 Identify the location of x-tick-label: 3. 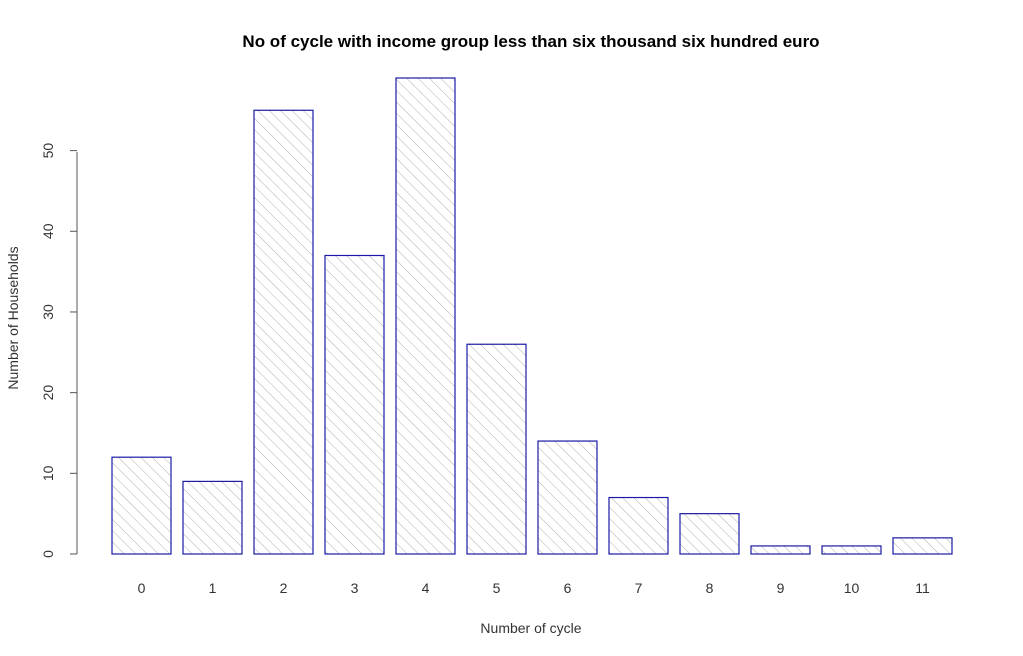
(355, 588).